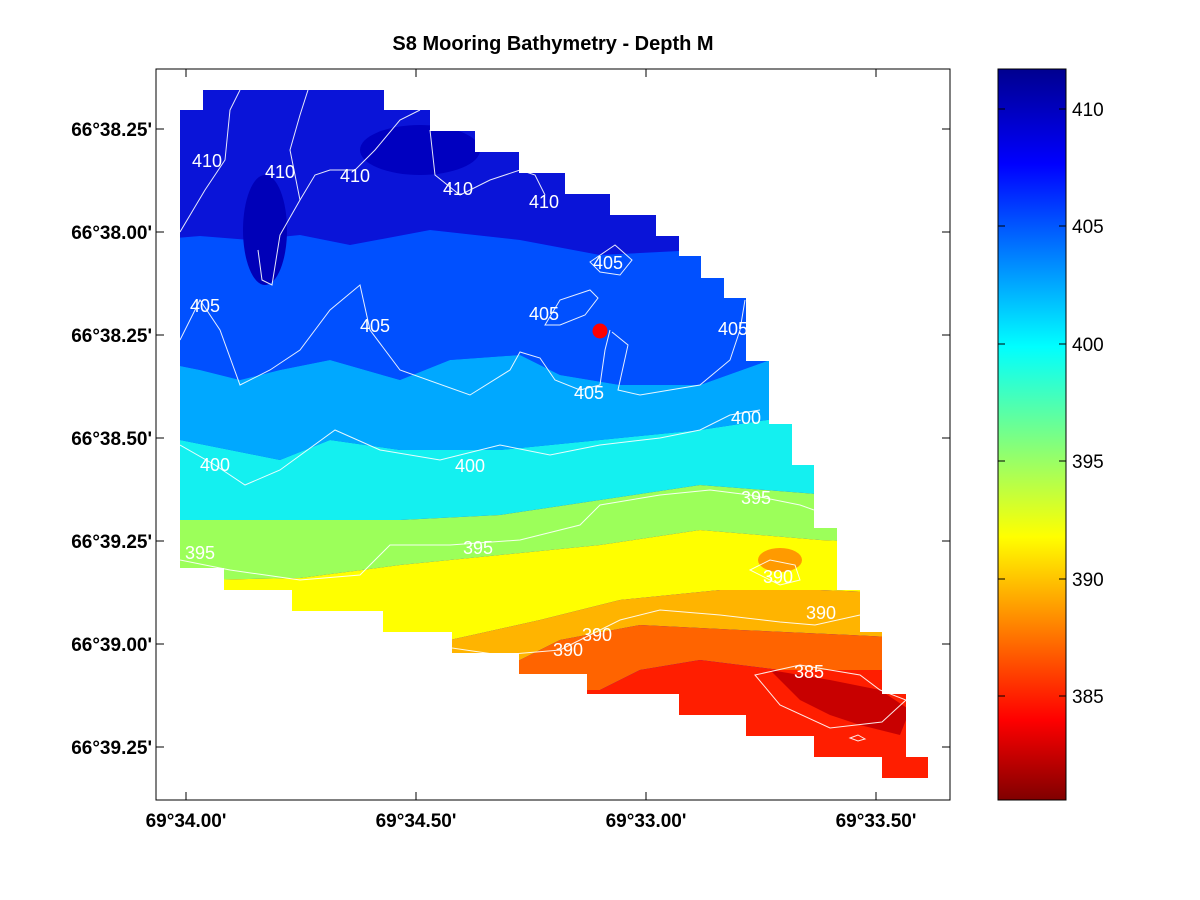 This screenshot has height=900, width=1200. What do you see at coordinates (111, 233) in the screenshot?
I see `y-tick-label: 66°38.00'` at bounding box center [111, 233].